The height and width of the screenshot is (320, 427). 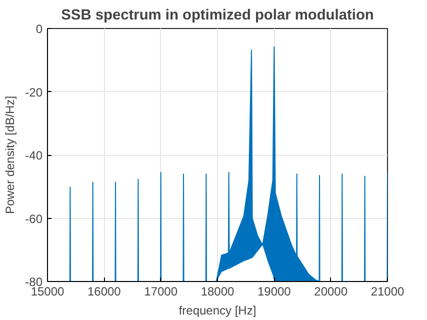 What do you see at coordinates (34, 219) in the screenshot?
I see `y-tick-label: -60` at bounding box center [34, 219].